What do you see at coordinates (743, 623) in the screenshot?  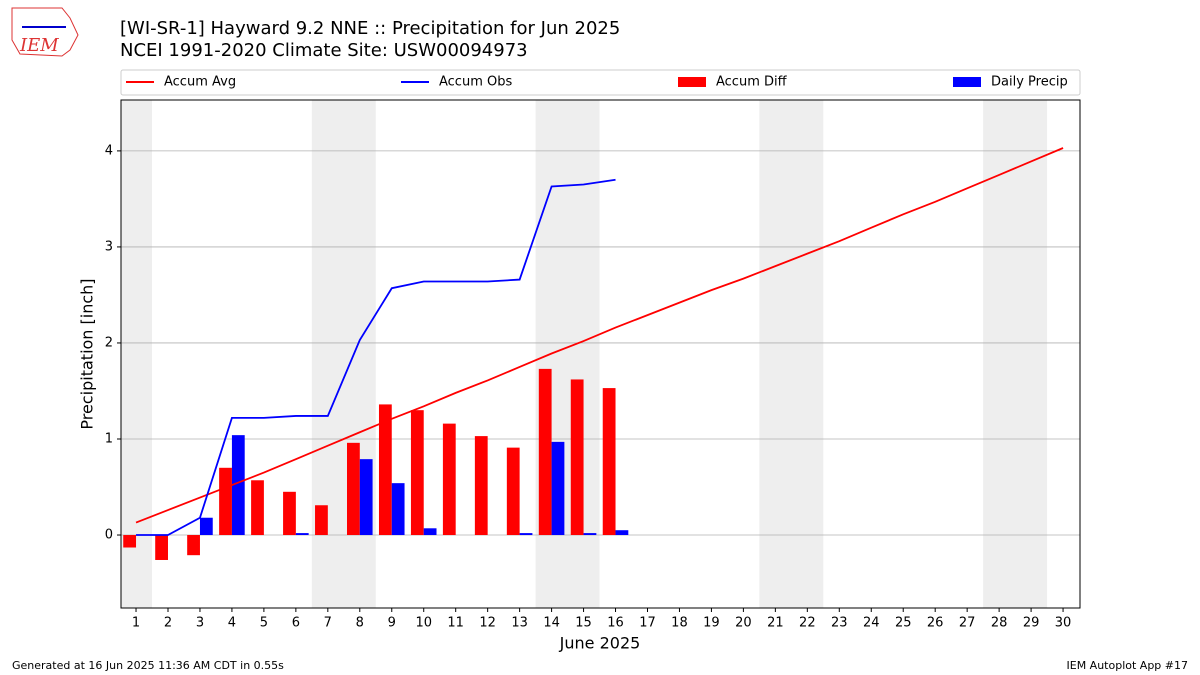 I see `x-tick-label: 20` at bounding box center [743, 623].